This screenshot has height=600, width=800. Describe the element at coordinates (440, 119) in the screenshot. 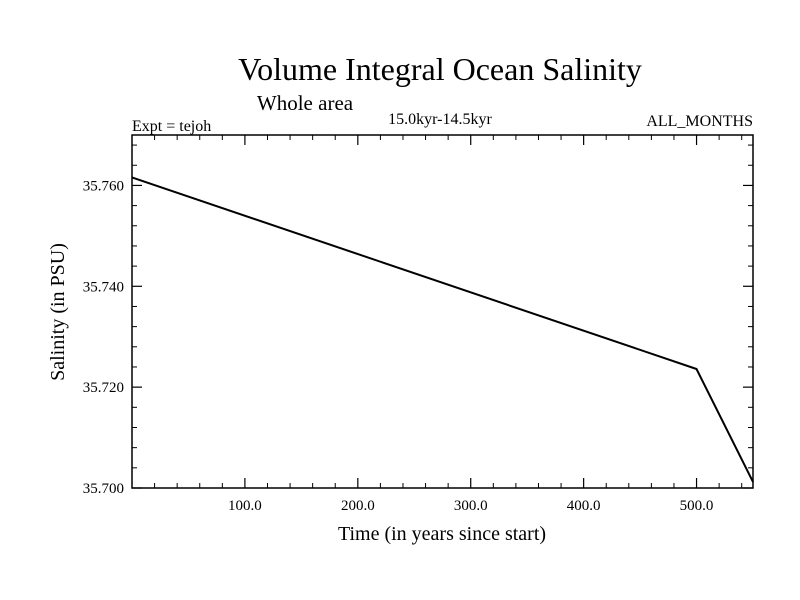

I see `period-label: 15.0kyr-14.5kyr` at that location.